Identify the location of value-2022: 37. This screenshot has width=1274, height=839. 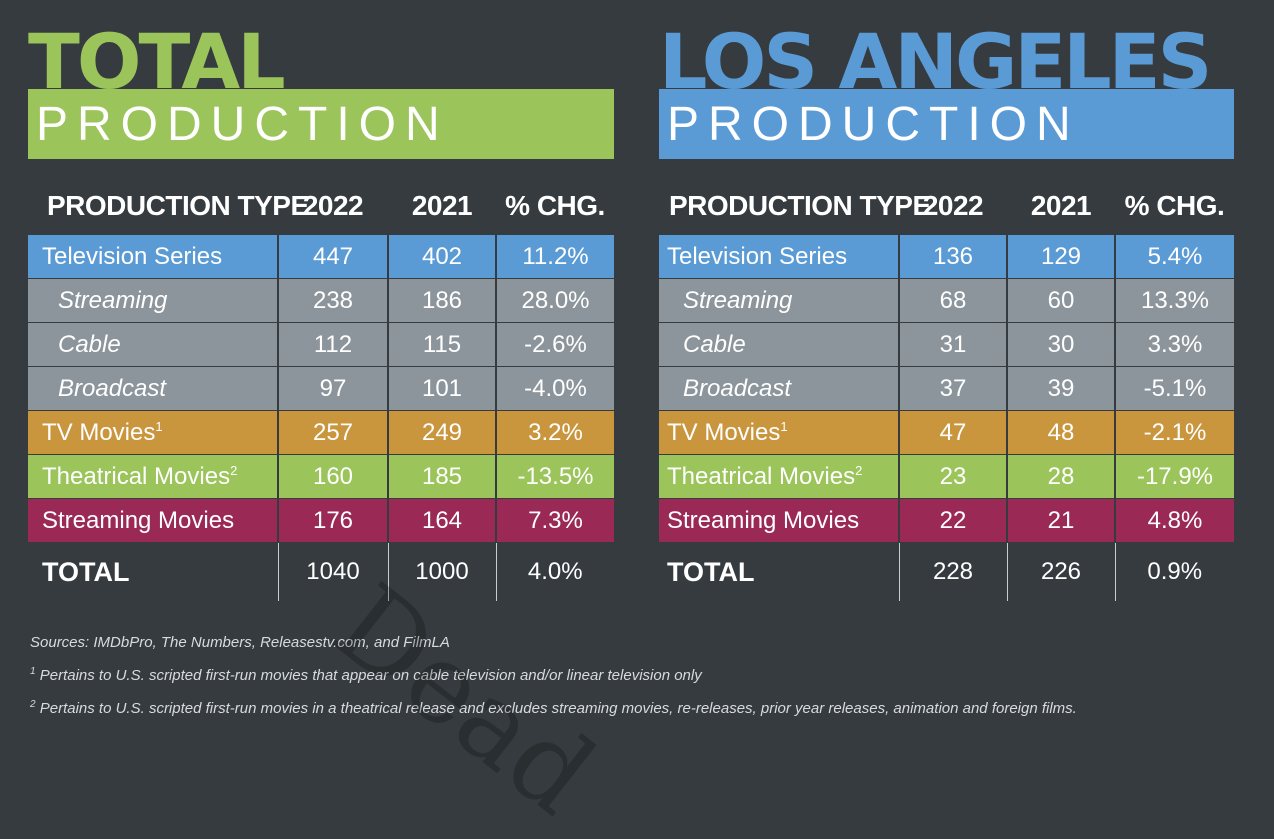
(953, 388).